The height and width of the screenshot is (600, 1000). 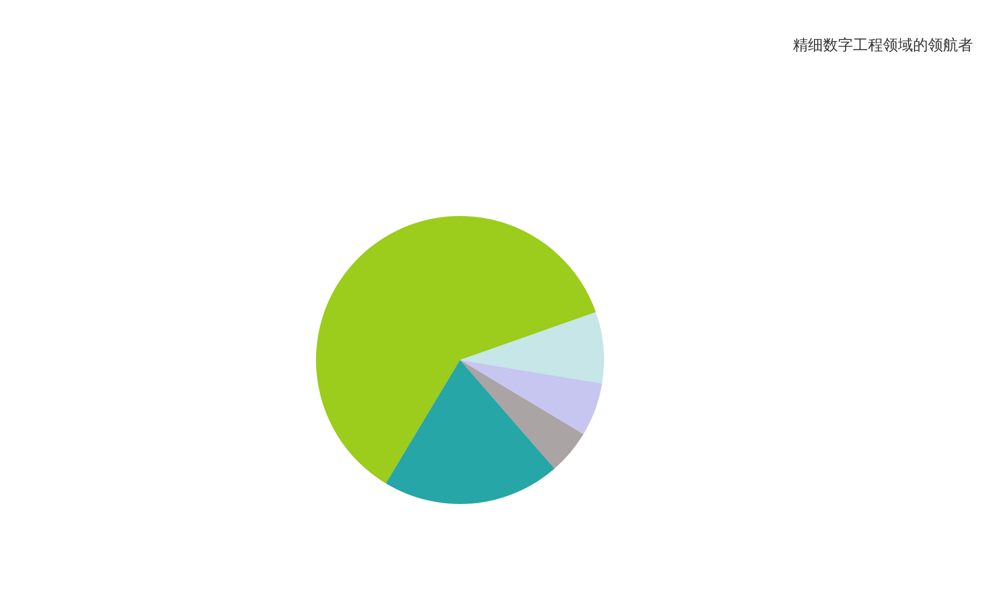 I want to click on text: 精细数字工程领域的领航者, so click(x=883, y=45).